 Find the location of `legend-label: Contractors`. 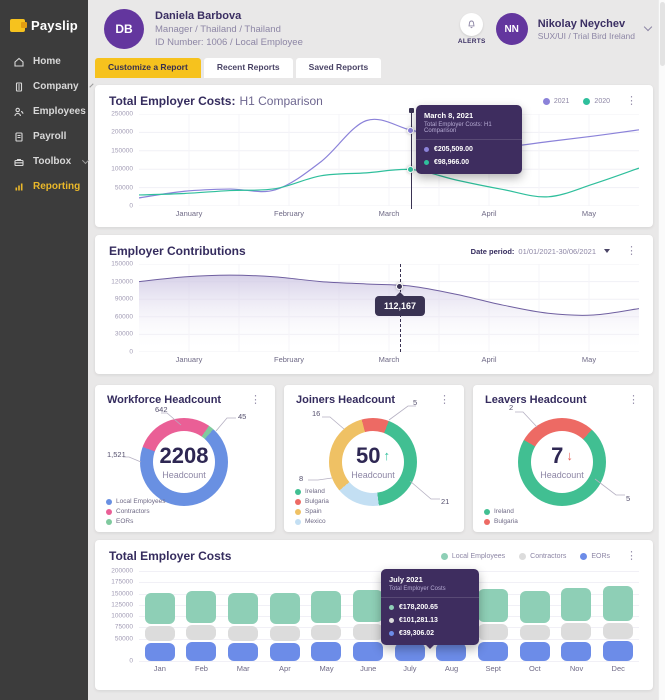

legend-label: Contractors is located at coordinates (548, 556).